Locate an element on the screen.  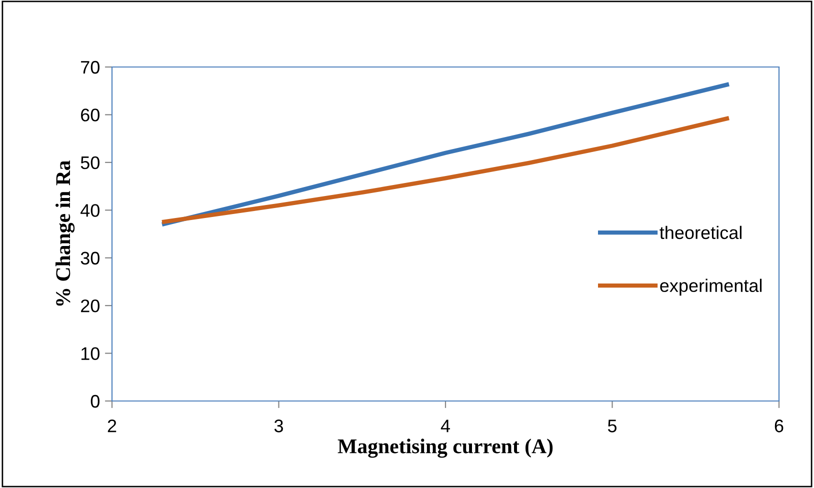
legend-label: experimental is located at coordinates (711, 287).